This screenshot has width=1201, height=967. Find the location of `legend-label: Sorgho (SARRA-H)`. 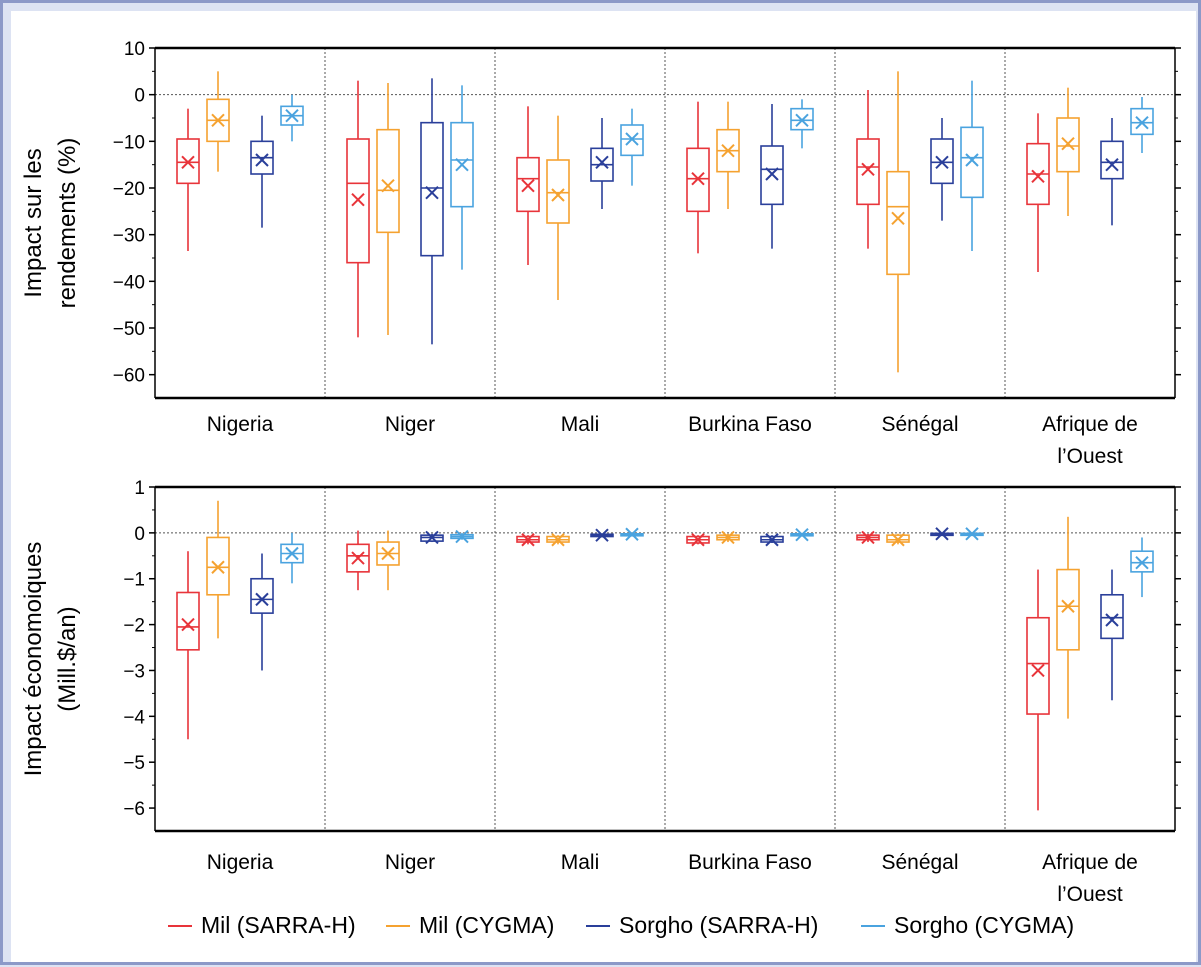

legend-label: Sorgho (SARRA-H) is located at coordinates (718, 925).